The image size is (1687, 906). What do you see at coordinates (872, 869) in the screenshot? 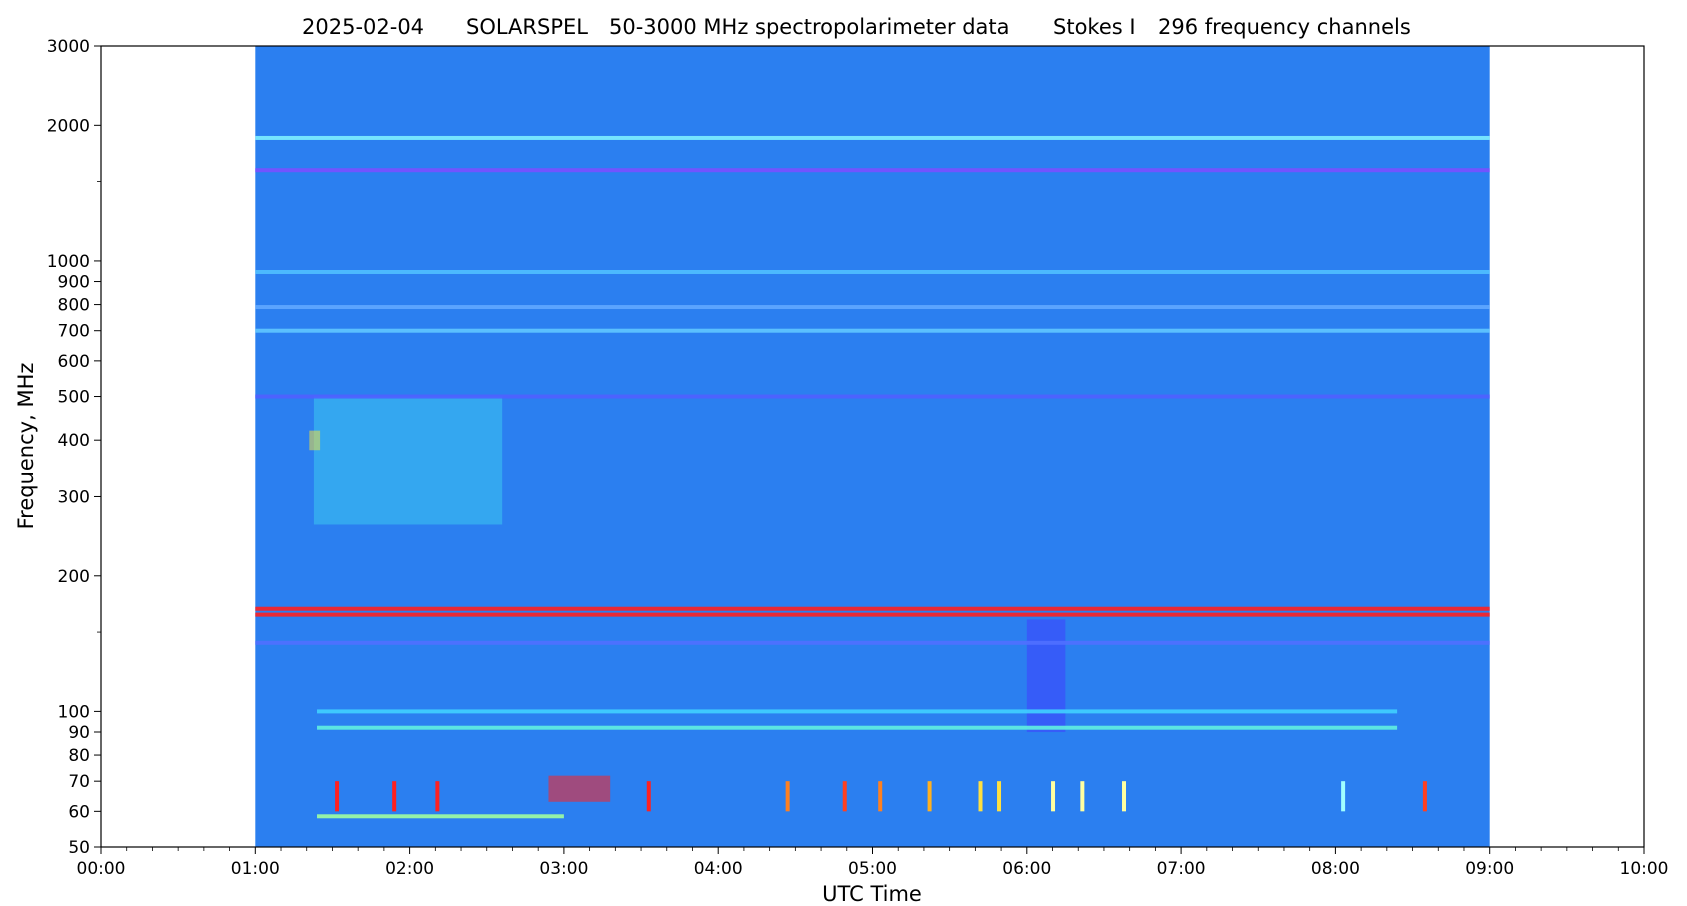
I see `x-tick-label: 05:00` at bounding box center [872, 869].